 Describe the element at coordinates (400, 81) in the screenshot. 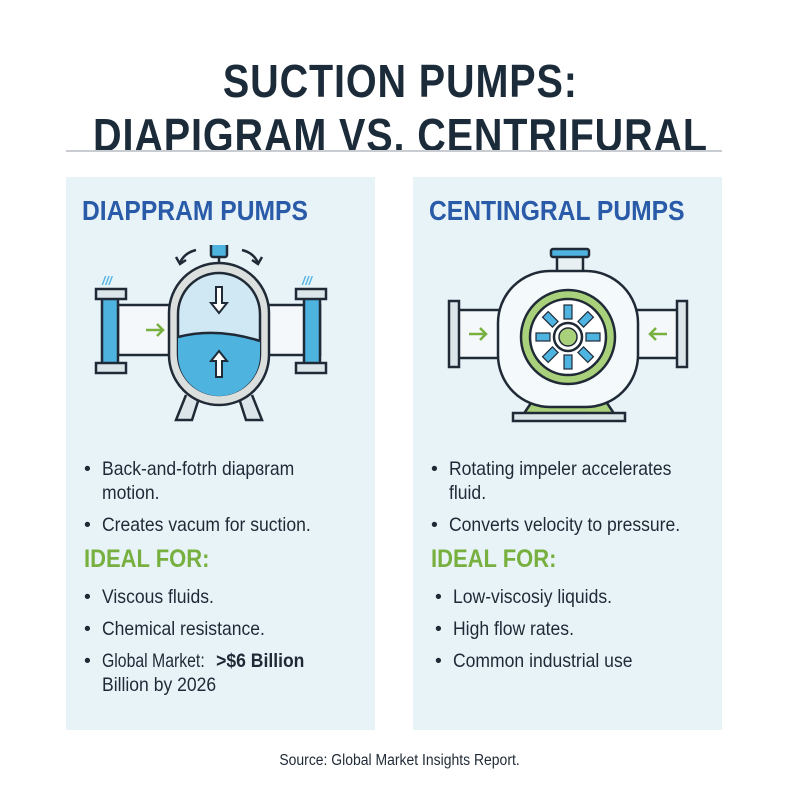

I see `page-title-line1: SUCTION PUMPS:` at that location.